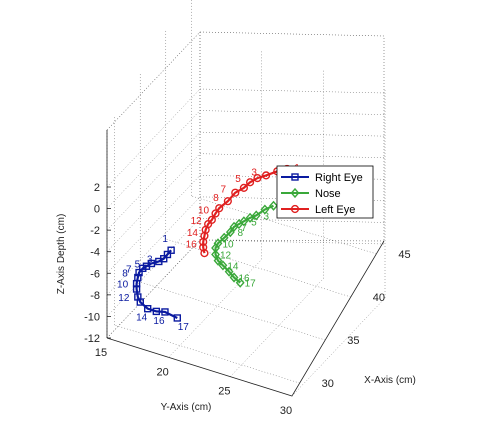 The width and height of the screenshot is (477, 432). What do you see at coordinates (138, 264) in the screenshot?
I see `right-eye-point-label: 5` at bounding box center [138, 264].